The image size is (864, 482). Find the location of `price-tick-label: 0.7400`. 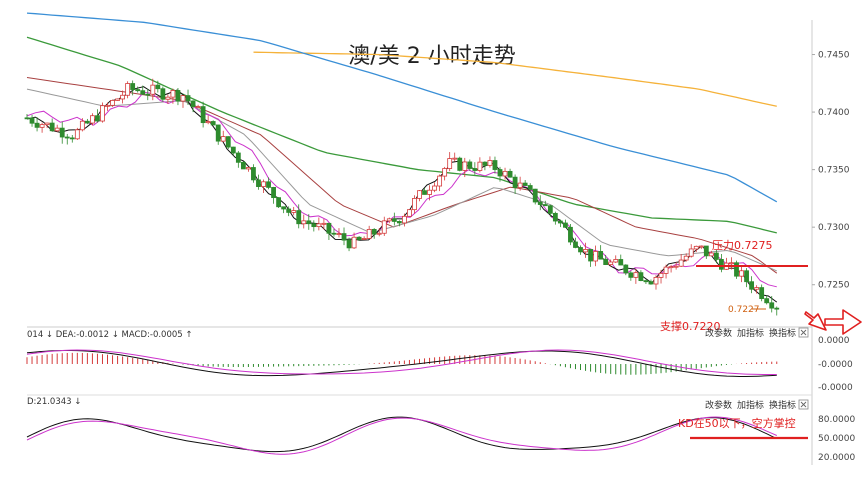

price-tick-label: 0.7400 is located at coordinates (834, 113).